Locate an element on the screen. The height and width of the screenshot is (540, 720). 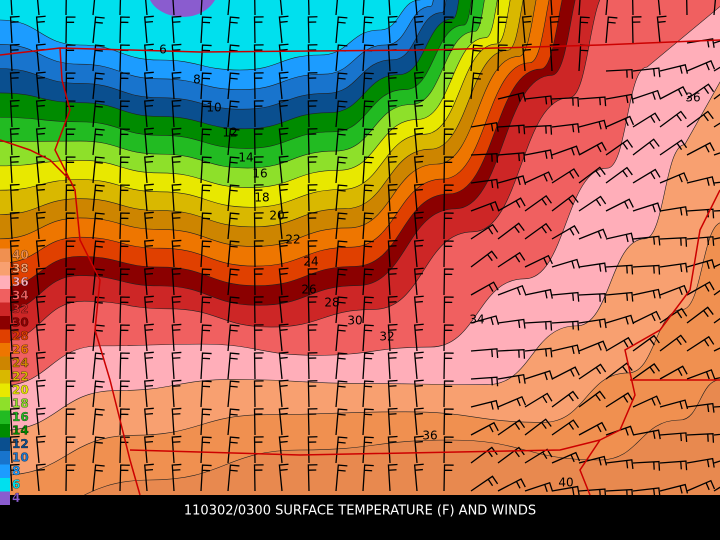
contour-label: 22 is located at coordinates (292, 240).